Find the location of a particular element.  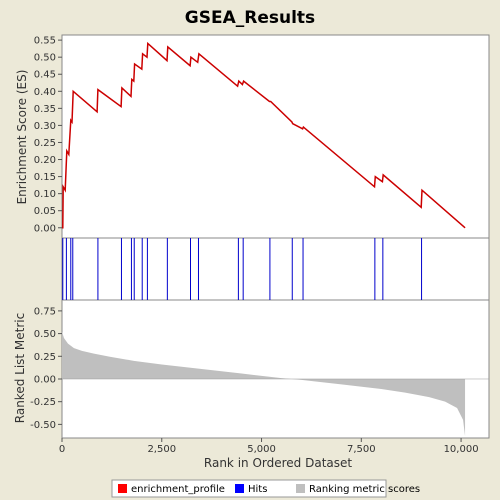

x-tick-group: 0 2,500 5,000 7,500 10,000 is located at coordinates (269, 446).